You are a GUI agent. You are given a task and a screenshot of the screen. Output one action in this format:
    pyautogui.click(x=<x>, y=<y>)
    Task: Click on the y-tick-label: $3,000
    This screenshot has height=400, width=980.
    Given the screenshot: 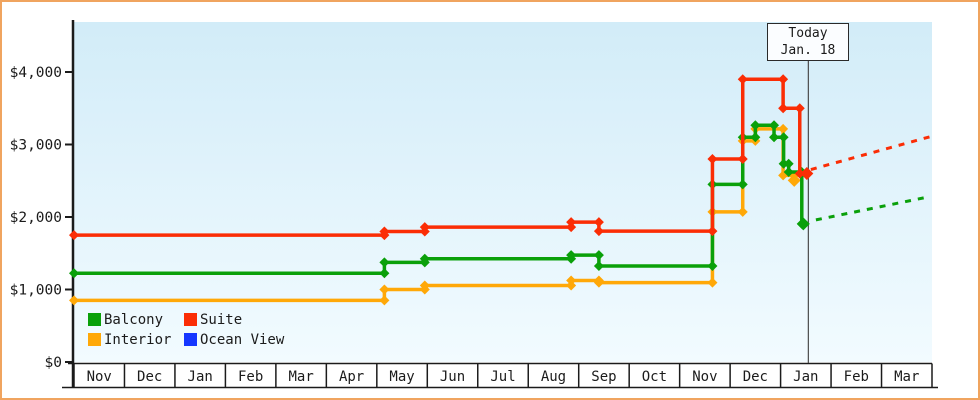 What is the action you would take?
    pyautogui.click(x=36, y=146)
    